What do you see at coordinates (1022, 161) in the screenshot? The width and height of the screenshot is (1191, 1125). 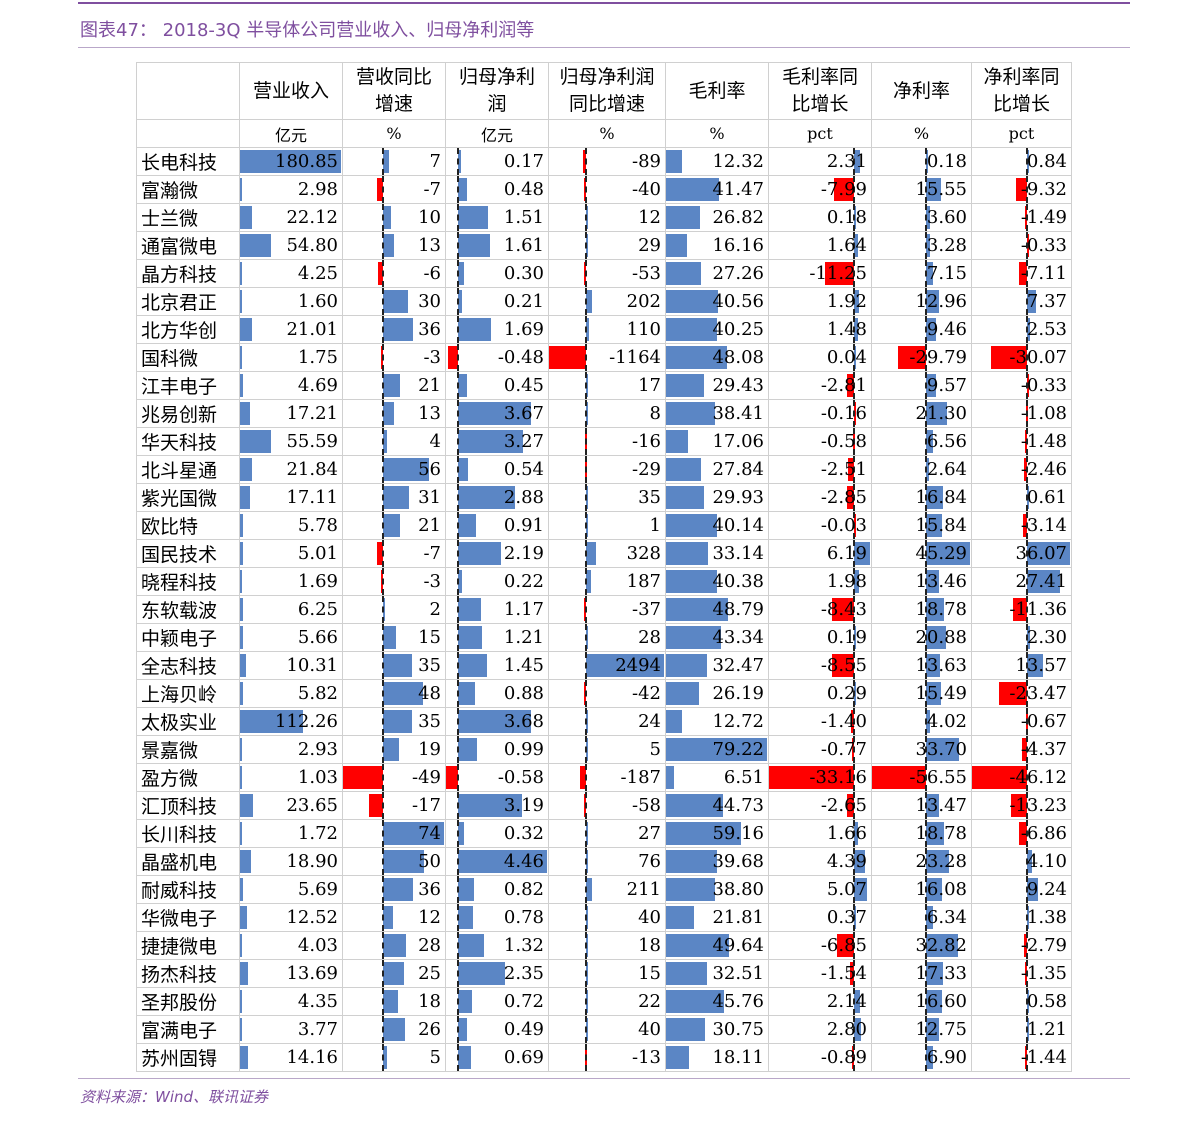 I see `data-bar-cell: 0.84` at bounding box center [1022, 161].